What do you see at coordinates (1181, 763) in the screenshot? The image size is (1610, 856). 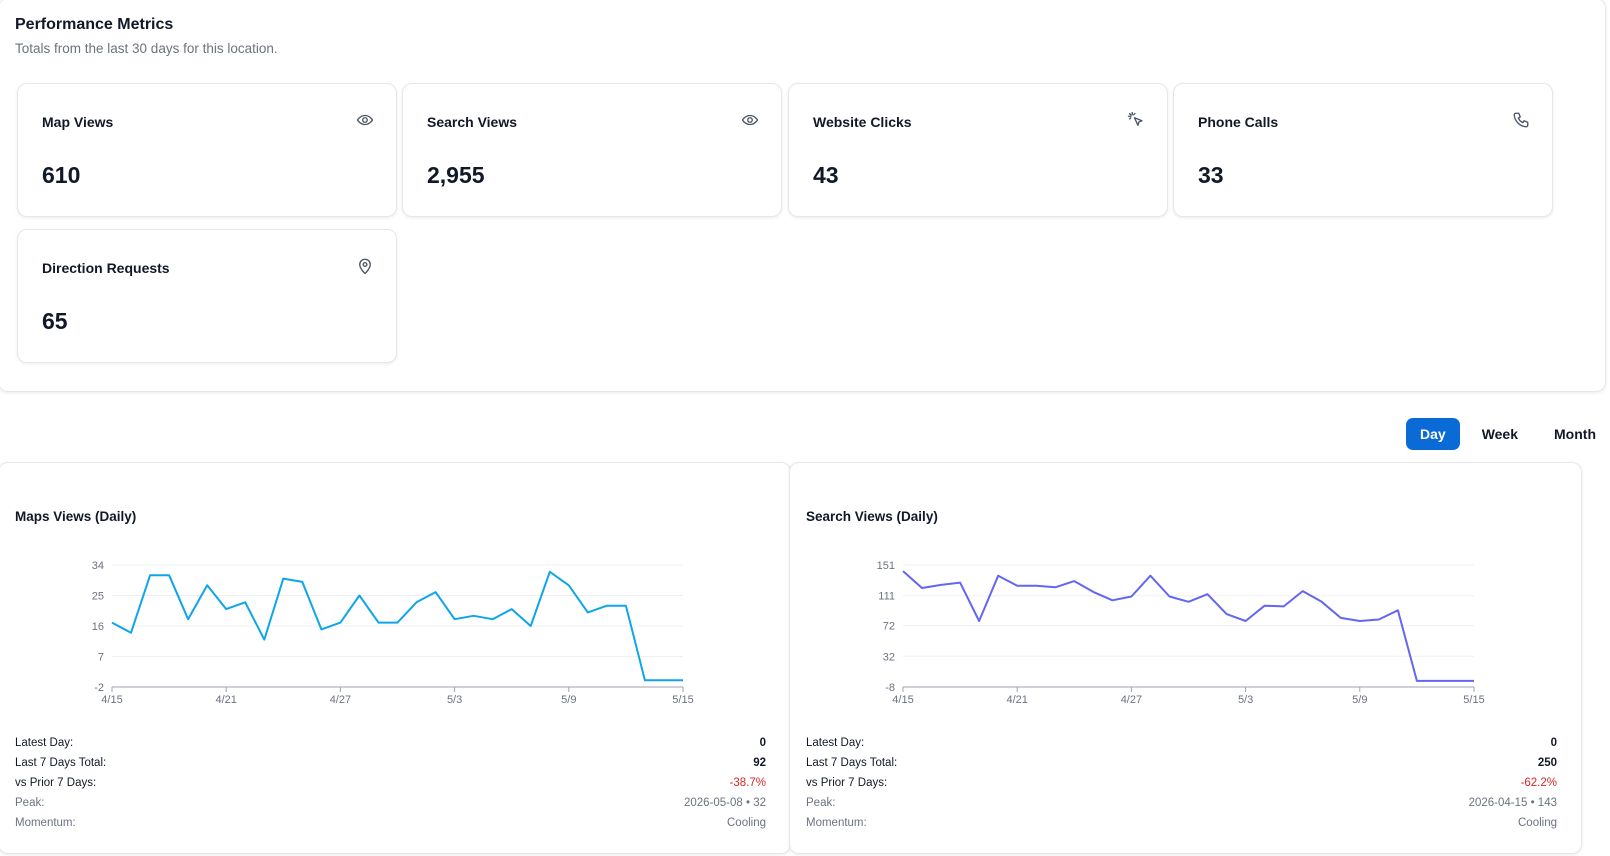 I see `stat-row-last7: Last 7 Days Total: 250` at bounding box center [1181, 763].